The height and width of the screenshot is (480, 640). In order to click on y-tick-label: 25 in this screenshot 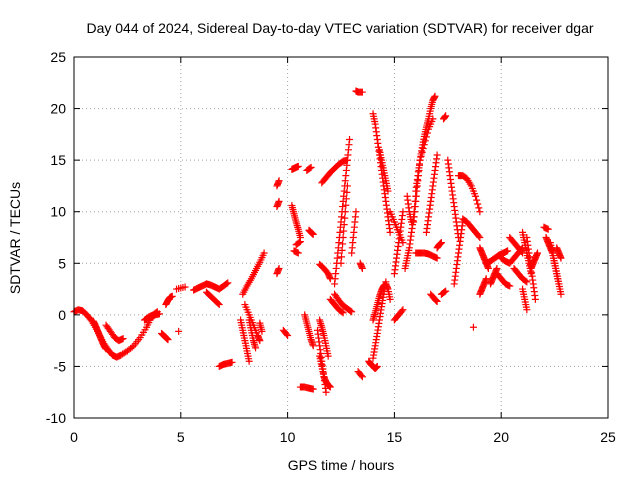, I will do `click(58, 57)`.